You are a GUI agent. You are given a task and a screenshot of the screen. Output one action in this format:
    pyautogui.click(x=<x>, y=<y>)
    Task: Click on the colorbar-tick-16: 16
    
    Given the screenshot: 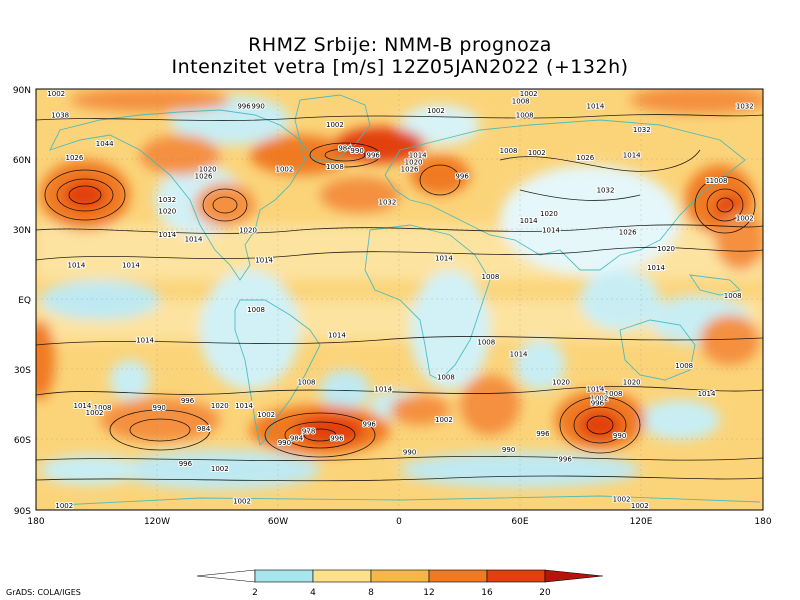 What is the action you would take?
    pyautogui.click(x=487, y=593)
    